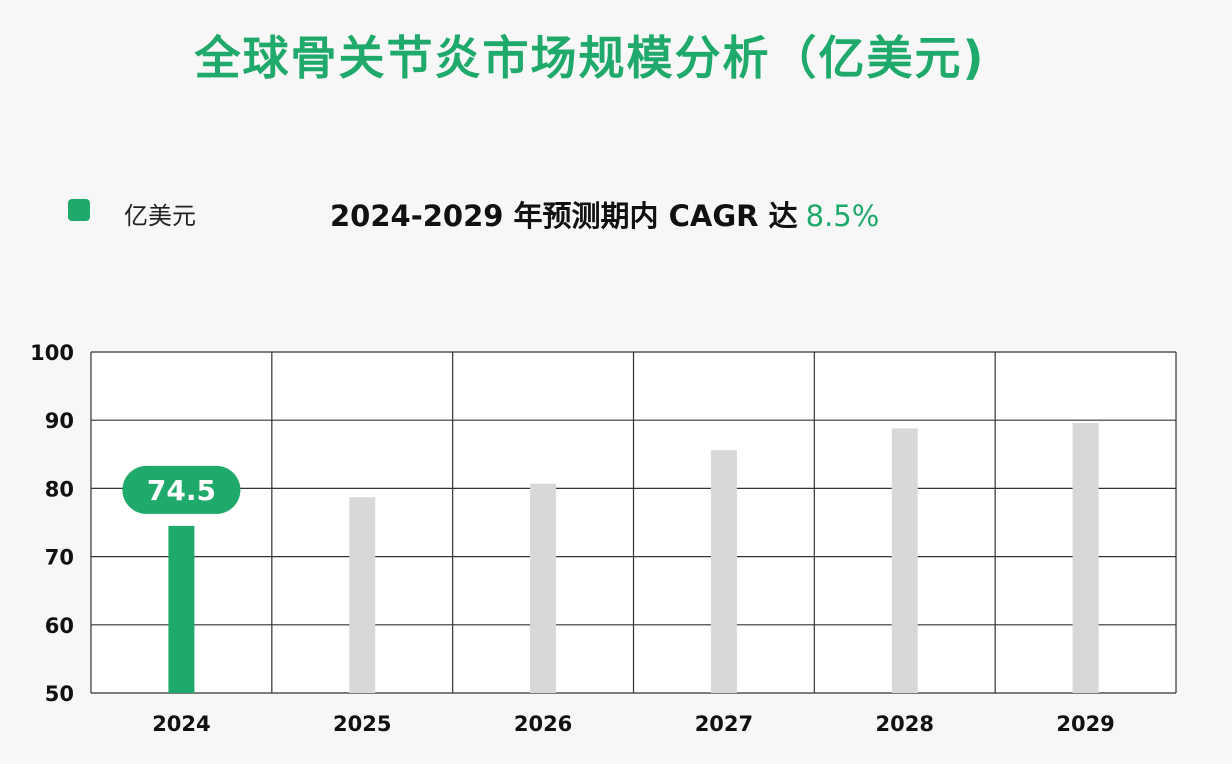 This screenshot has height=764, width=1232. Describe the element at coordinates (59, 558) in the screenshot. I see `y-tick-label: 70` at that location.